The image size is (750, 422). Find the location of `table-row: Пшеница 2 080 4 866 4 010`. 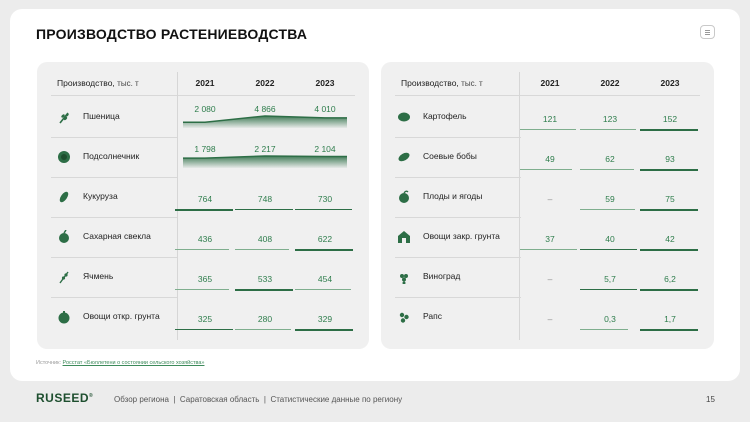

table-row: Пшеница 2 080 4 866 4 010 is located at coordinates (203, 118).